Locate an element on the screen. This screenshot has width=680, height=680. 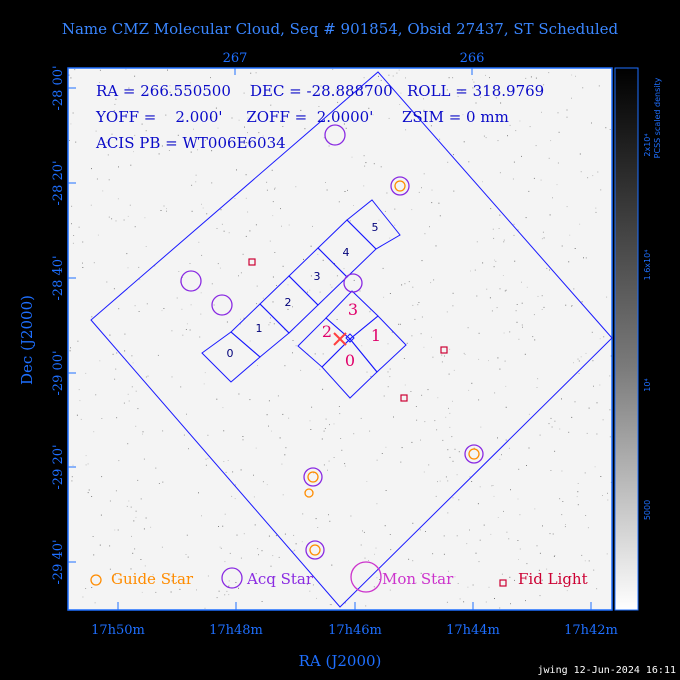
dec-tick-label: -29 00' is located at coordinates (58, 372).